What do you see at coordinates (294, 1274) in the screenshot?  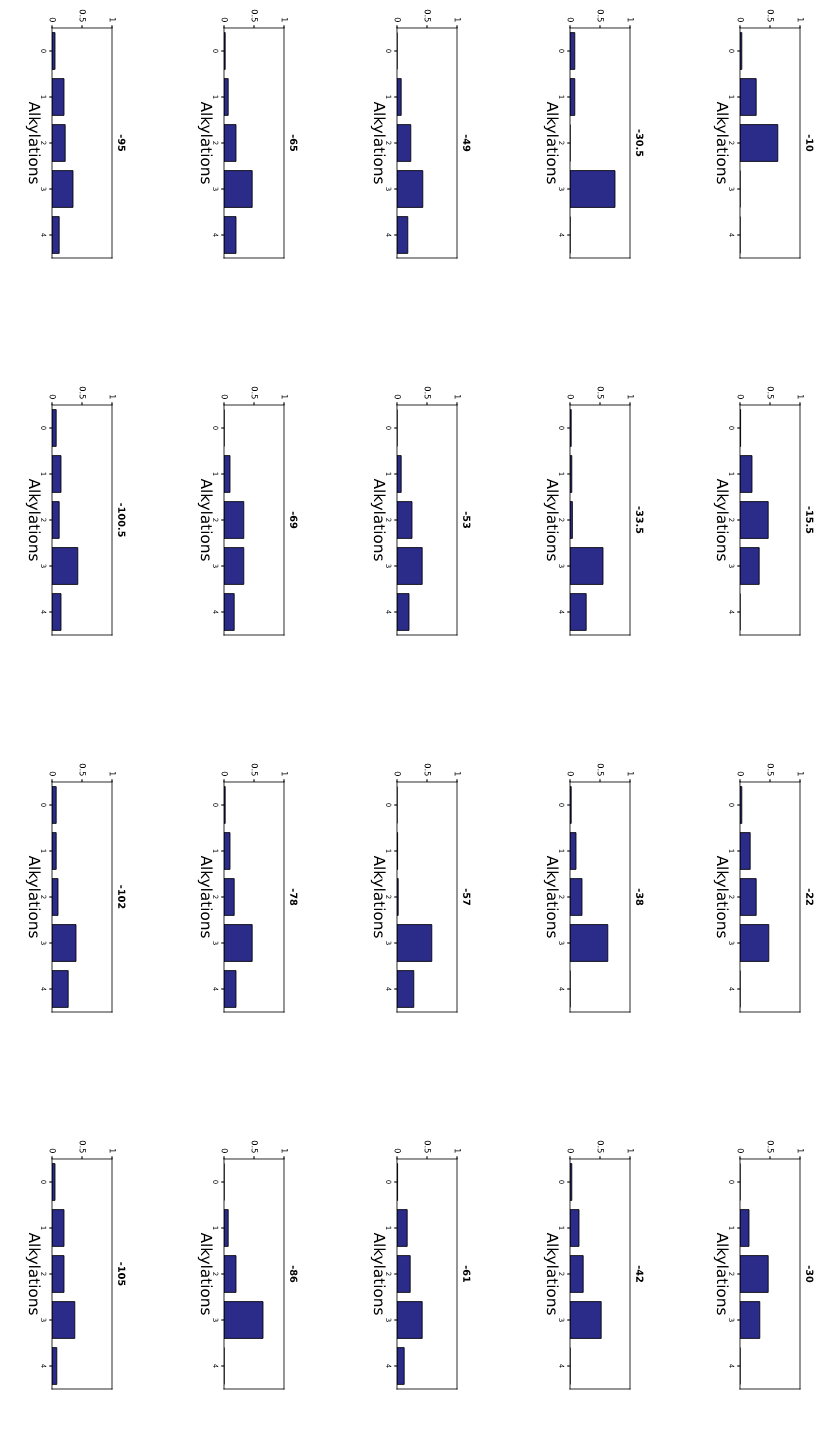 I see `text: -86` at bounding box center [294, 1274].